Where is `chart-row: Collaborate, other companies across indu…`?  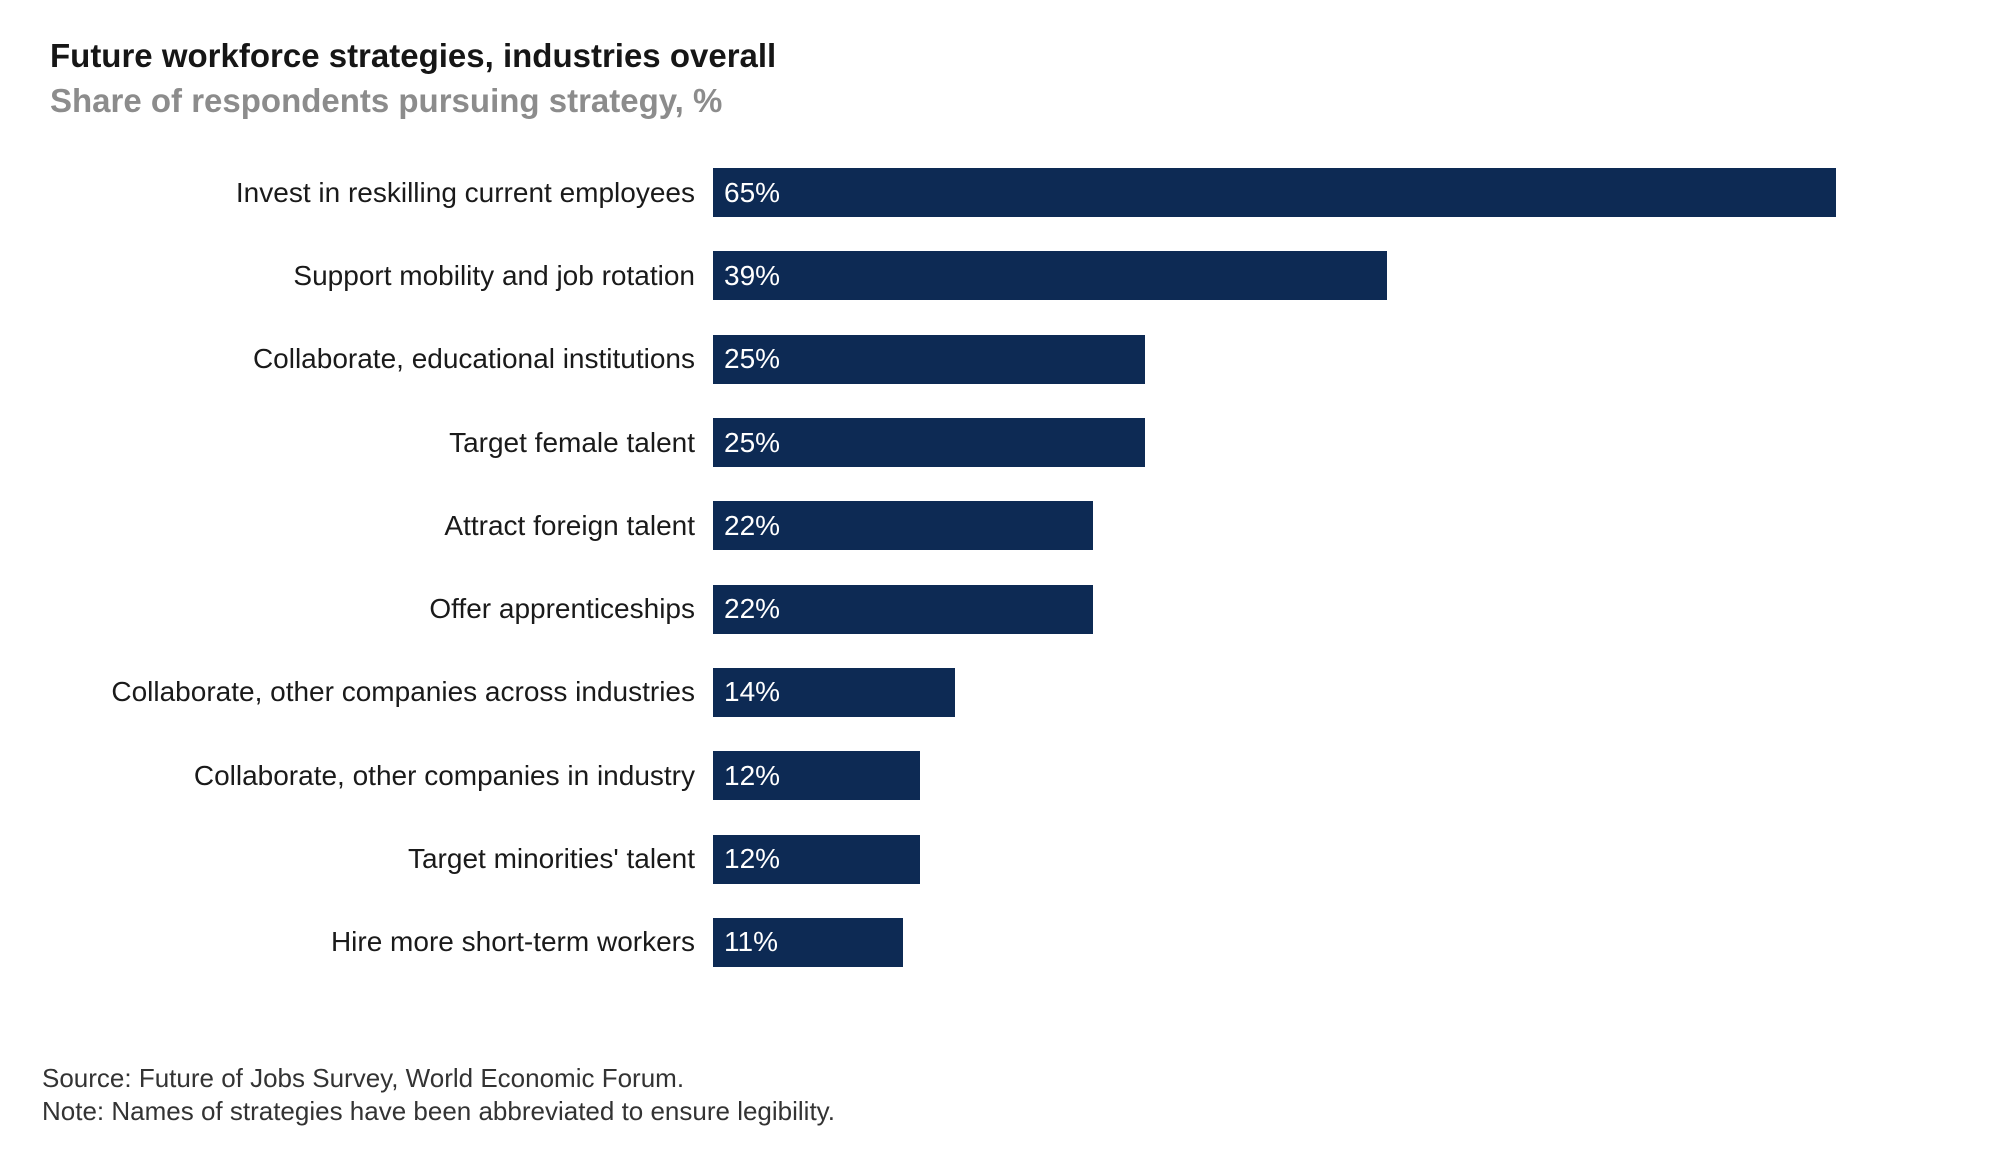 chart-row: Collaborate, other companies across indu… is located at coordinates (1008, 692).